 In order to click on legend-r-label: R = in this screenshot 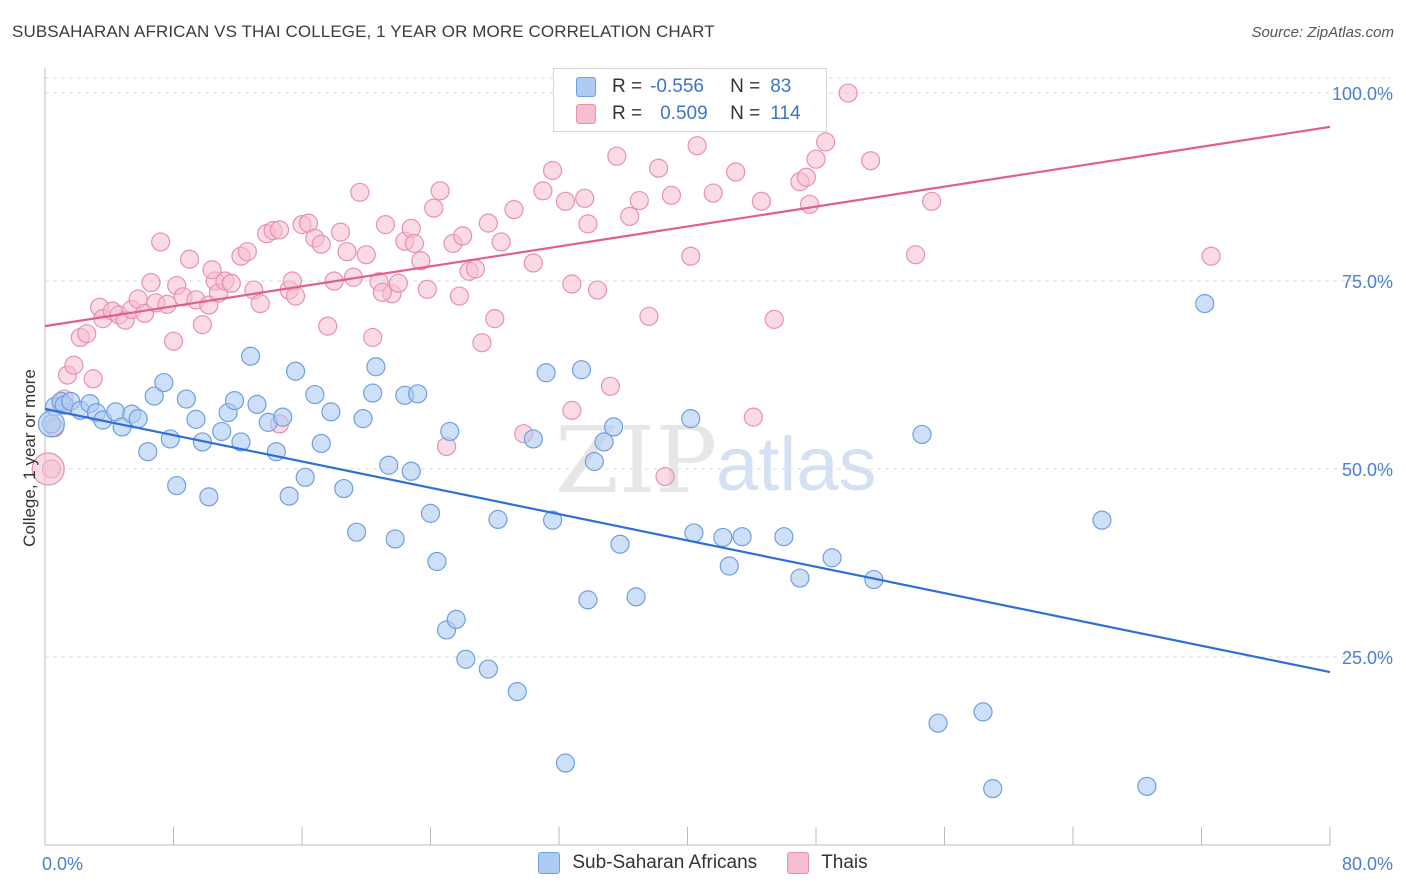, I will do `click(627, 113)`.